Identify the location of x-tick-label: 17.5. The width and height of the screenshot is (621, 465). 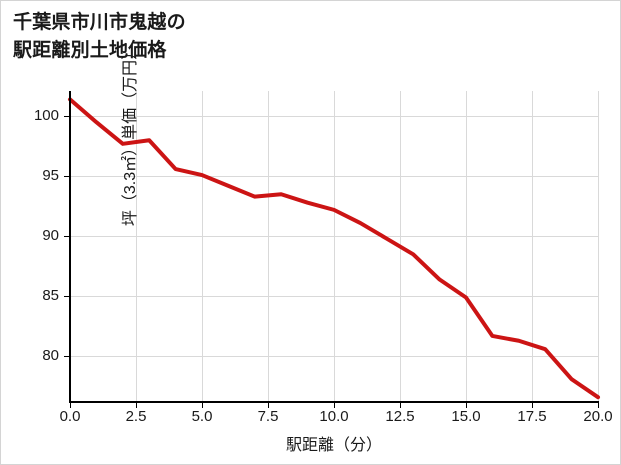
(532, 416).